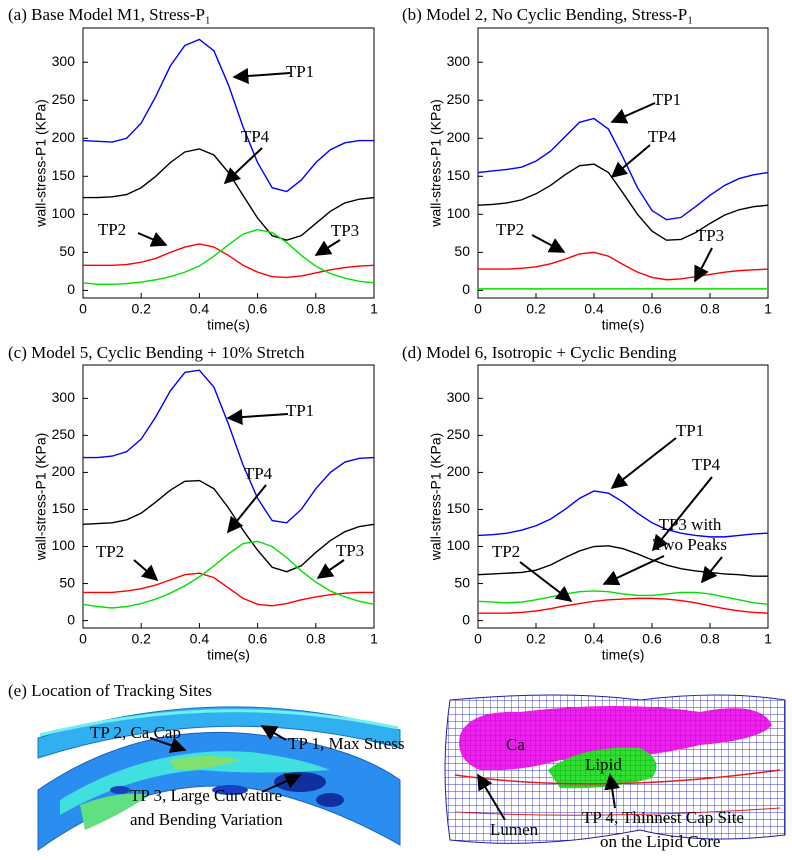 This screenshot has height=860, width=792. I want to click on image-label: and Bending Variation, so click(206, 819).